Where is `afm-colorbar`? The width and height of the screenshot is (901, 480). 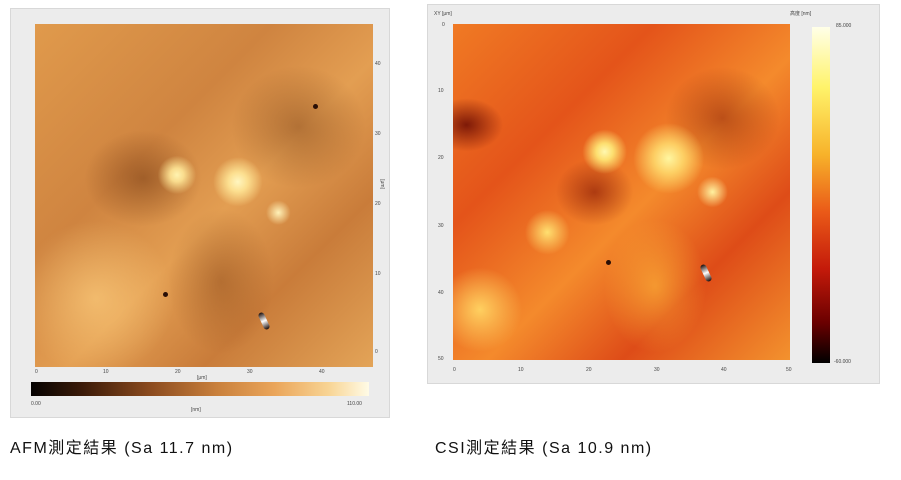 afm-colorbar is located at coordinates (200, 389).